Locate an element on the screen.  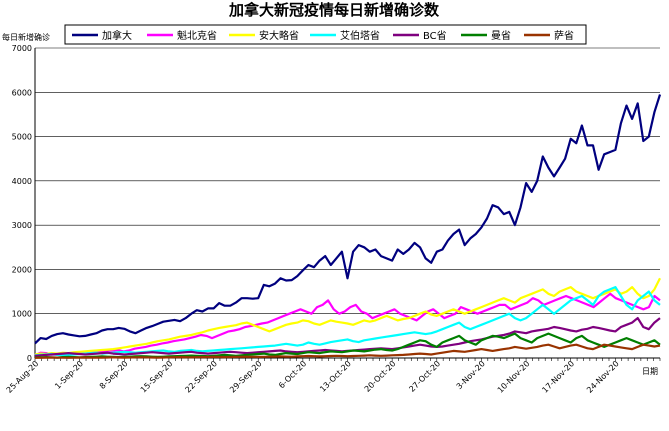
x-tick-label: 24-Nov-20 is located at coordinates (603, 377).